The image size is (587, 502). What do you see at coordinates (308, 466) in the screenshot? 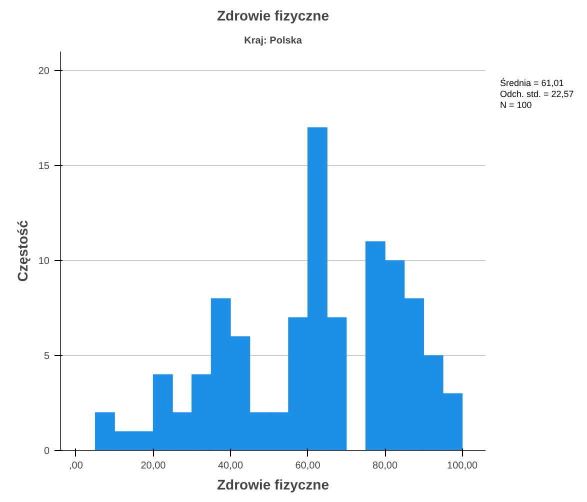
I see `x-tick-label: 60,00` at bounding box center [308, 466].